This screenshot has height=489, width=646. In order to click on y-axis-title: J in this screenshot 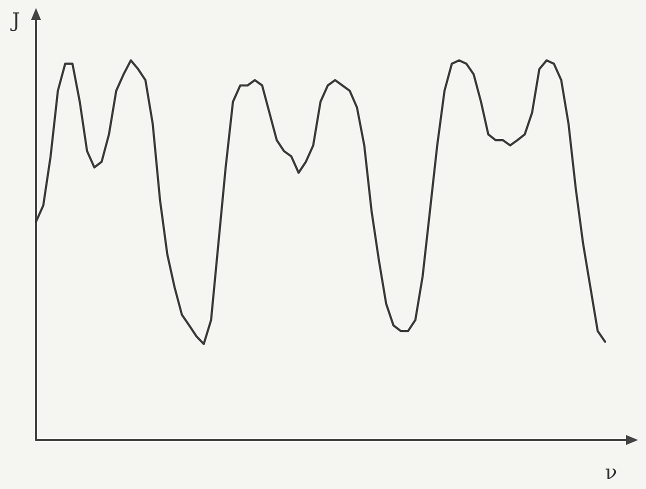, I will do `click(15, 20)`.